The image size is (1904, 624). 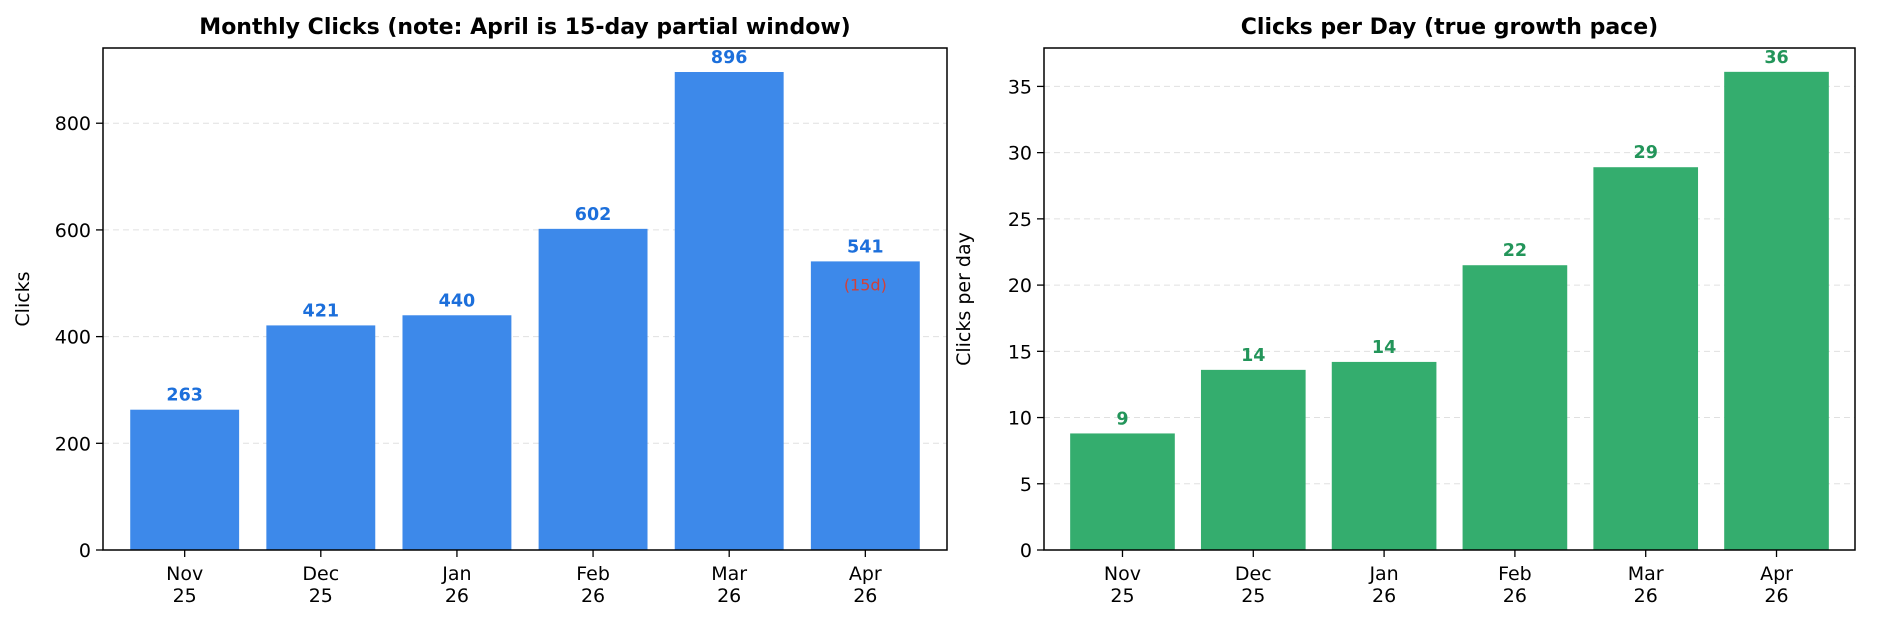 I want to click on chart-title: Clicks per Day (true growth pace), so click(x=1449, y=27).